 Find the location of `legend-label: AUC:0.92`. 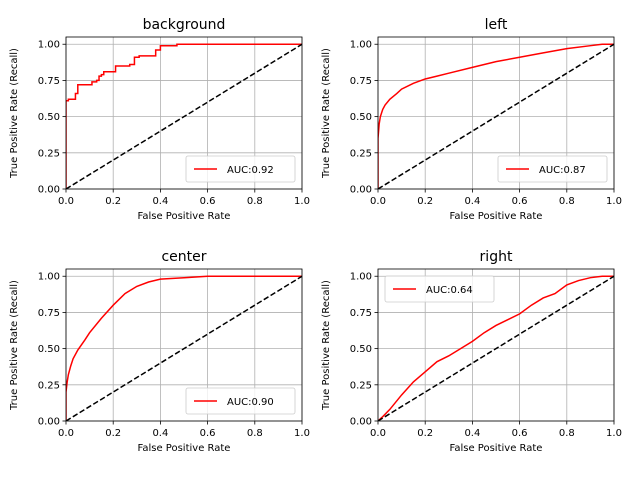

legend-label: AUC:0.92 is located at coordinates (250, 170).